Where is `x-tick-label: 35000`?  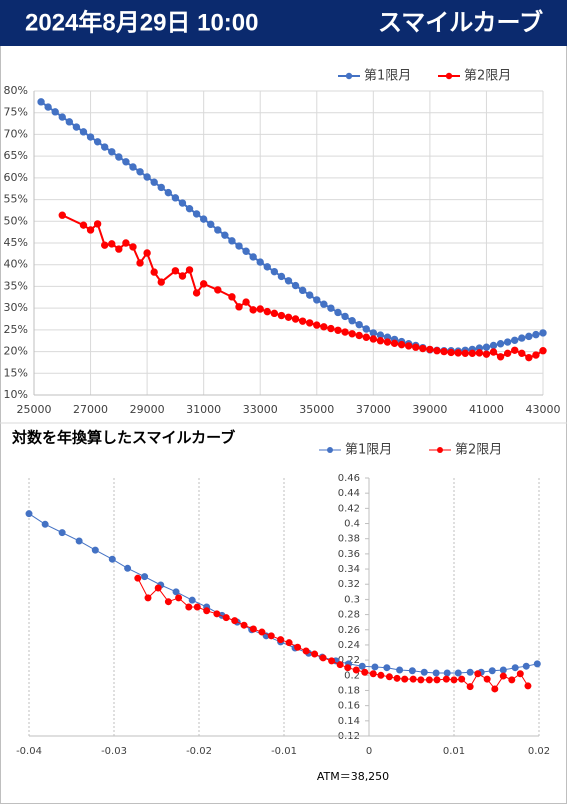 x-tick-label: 35000 is located at coordinates (316, 409).